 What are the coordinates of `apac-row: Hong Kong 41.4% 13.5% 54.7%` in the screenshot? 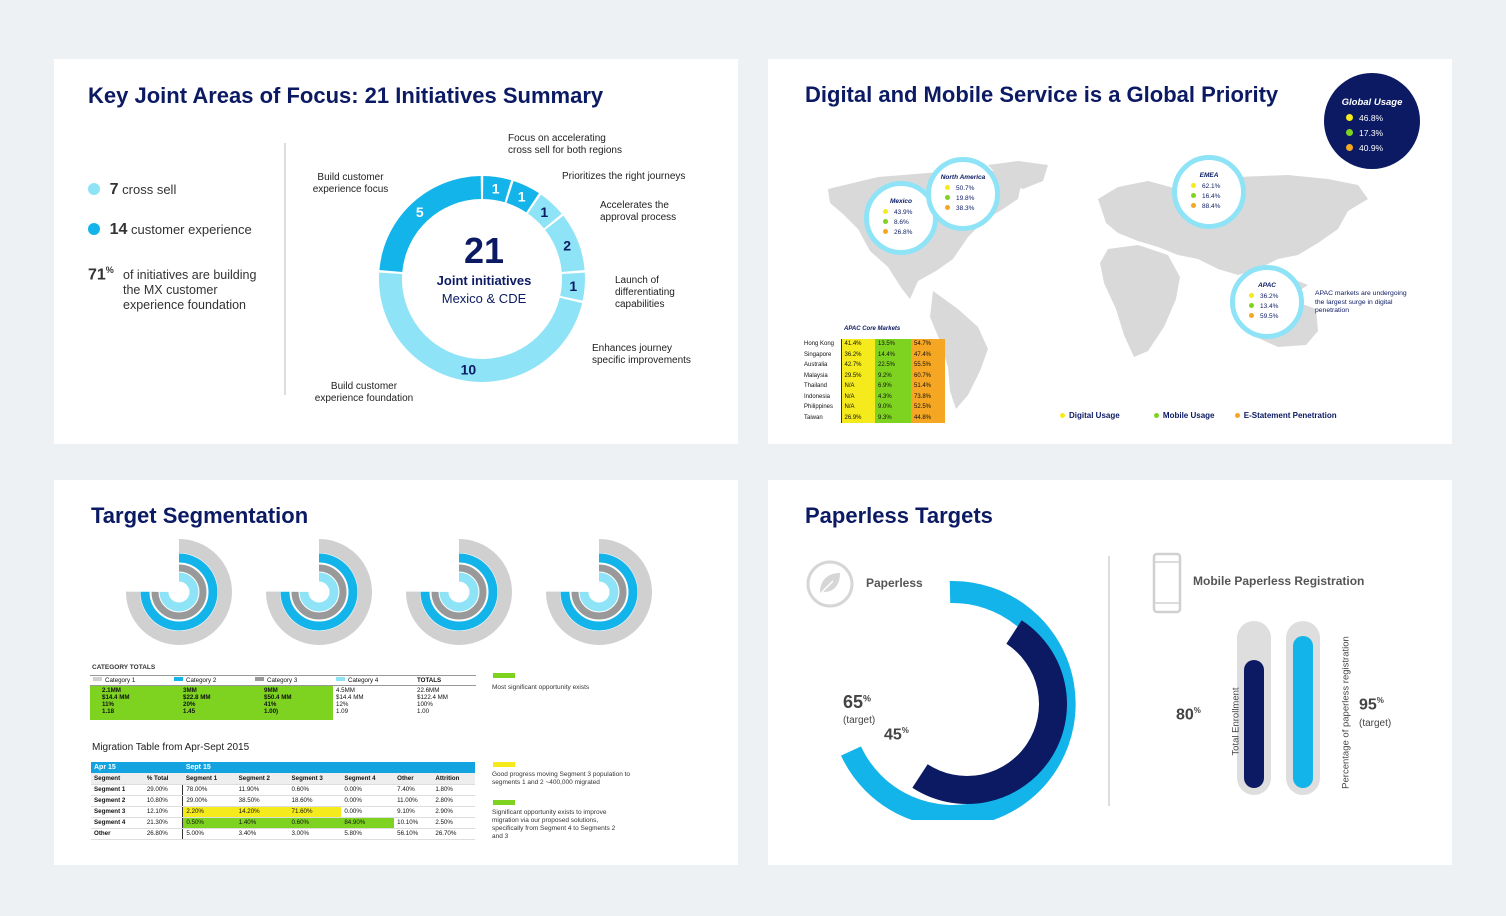 It's located at (873, 344).